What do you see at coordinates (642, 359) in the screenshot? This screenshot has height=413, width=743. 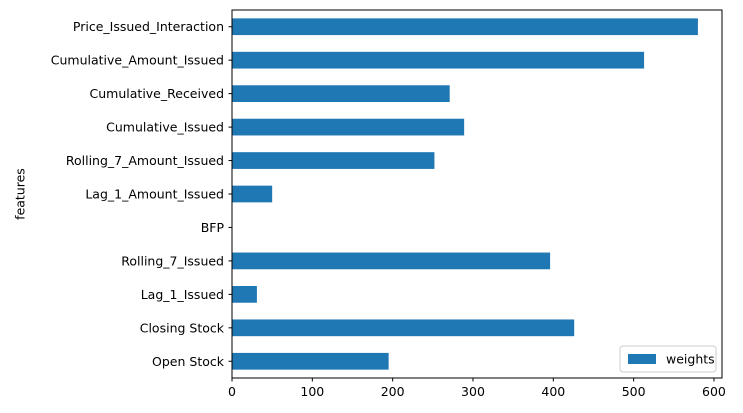 I see `legend-swatch` at bounding box center [642, 359].